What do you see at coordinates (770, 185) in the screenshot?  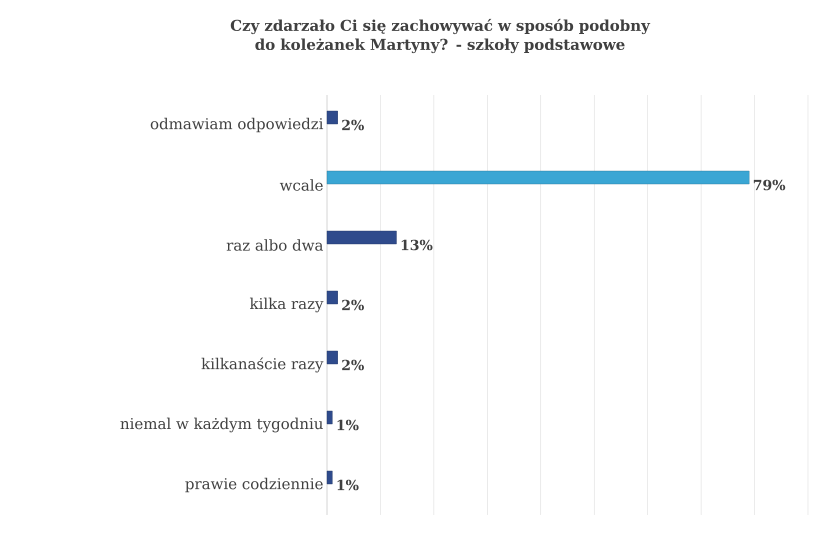 I see `data-label: 79%` at bounding box center [770, 185].